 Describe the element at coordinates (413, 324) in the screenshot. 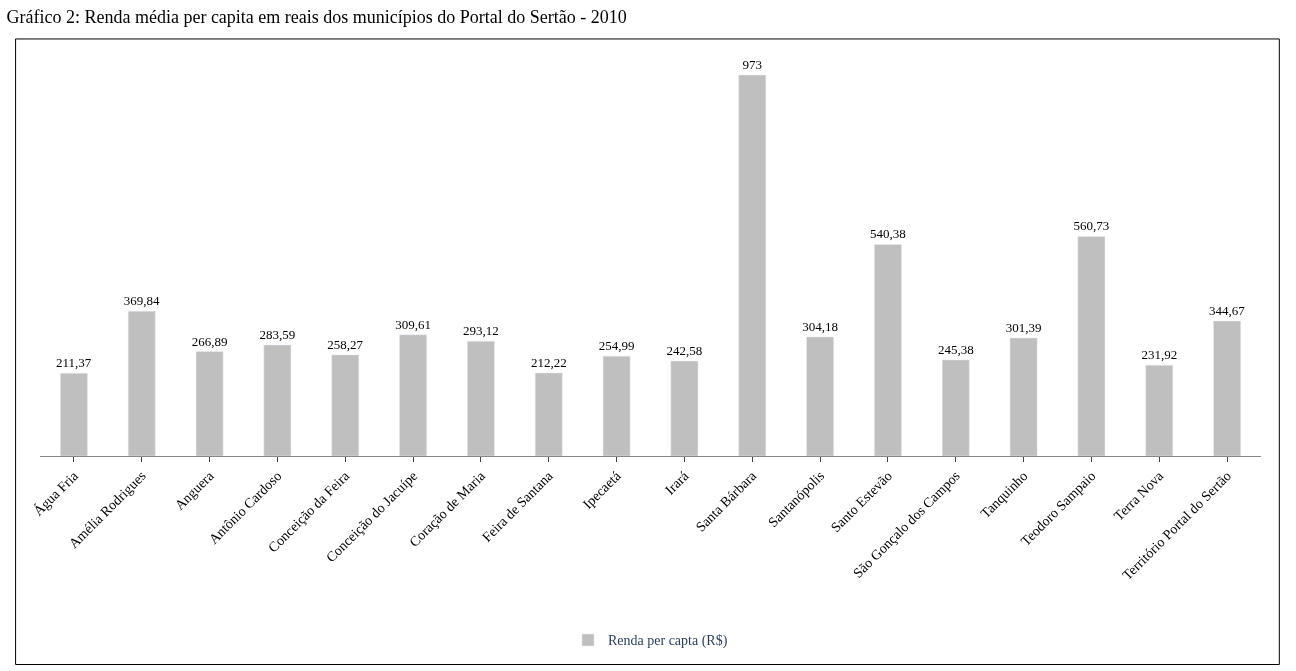

I see `data-label: 309,61` at that location.